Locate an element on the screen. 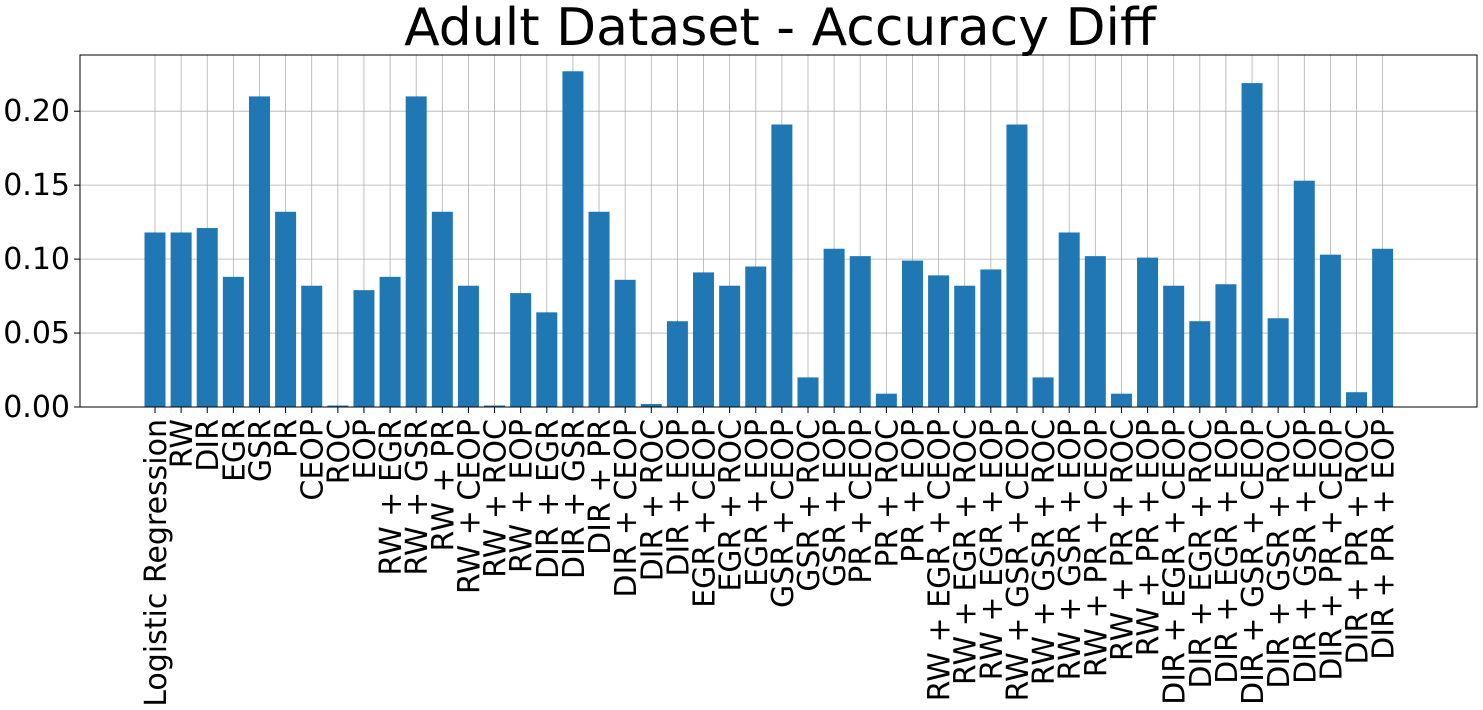 Image resolution: width=1483 pixels, height=710 pixels. x-tick-label: DIR + GSR + EOP is located at coordinates (1305, 551).